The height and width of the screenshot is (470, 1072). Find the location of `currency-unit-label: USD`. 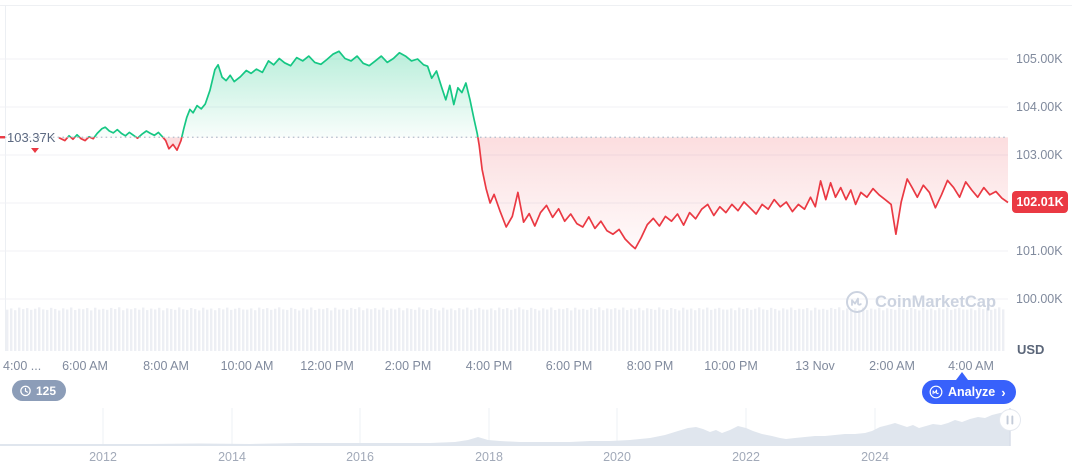

currency-unit-label: USD is located at coordinates (1031, 349).